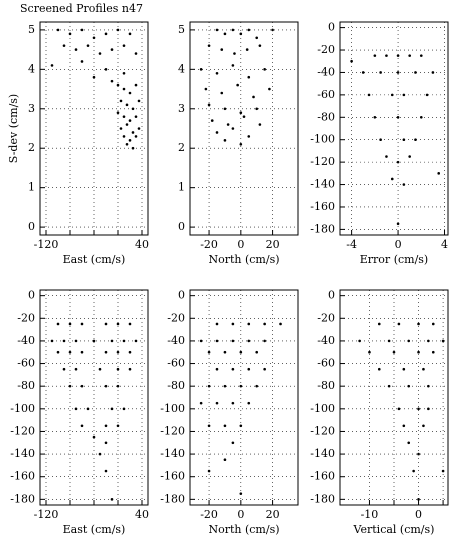 The image size is (456, 544). What do you see at coordinates (81, 8) in the screenshot?
I see `chart-title: Screened Profiles n47` at bounding box center [81, 8].